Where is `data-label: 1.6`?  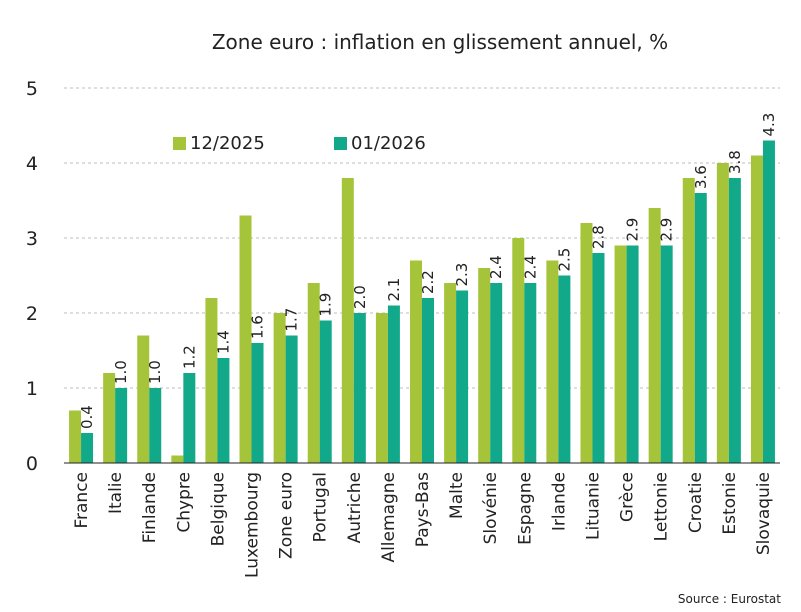 data-label: 1.6 is located at coordinates (258, 327).